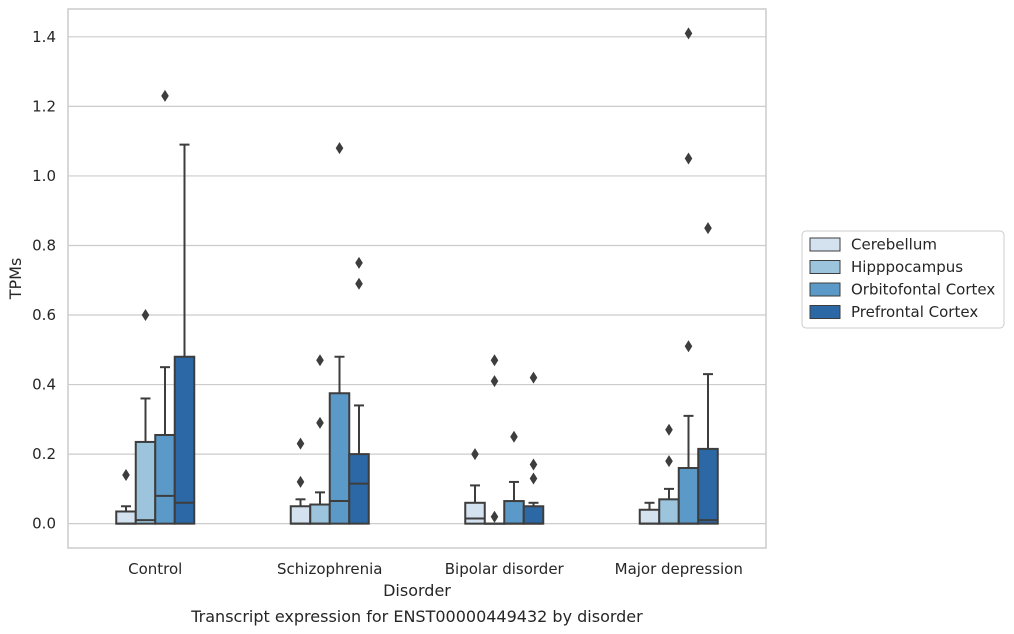 This screenshot has height=634, width=1014. I want to click on x-tick-label: Major depression, so click(679, 569).